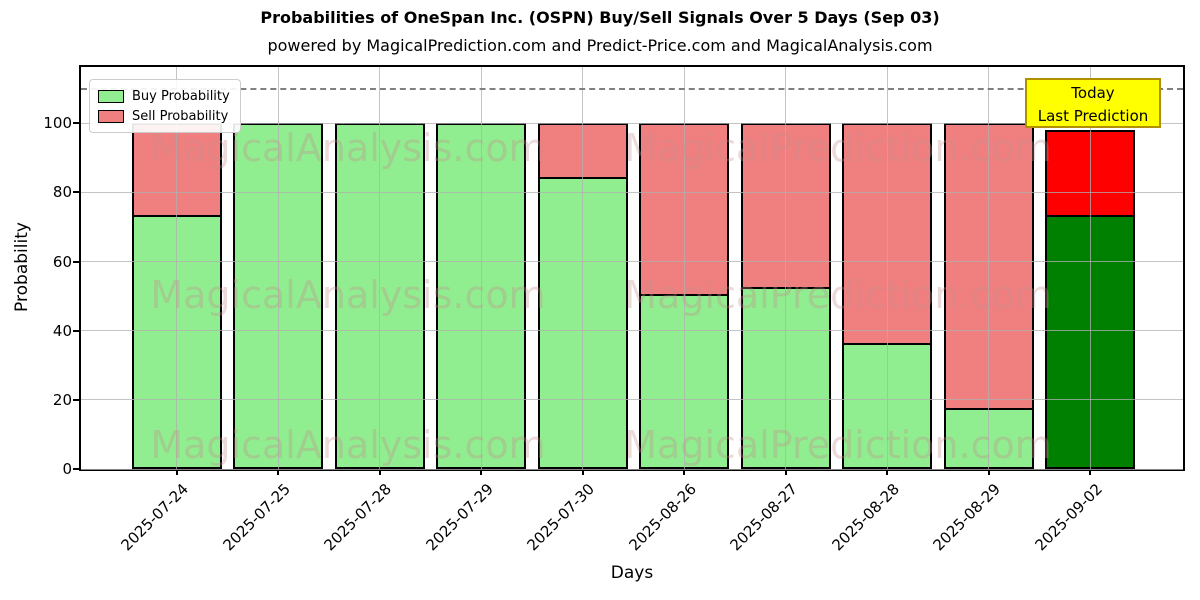  I want to click on x-tick-label-2025-07-30: 2025-07-30, so click(561, 517).